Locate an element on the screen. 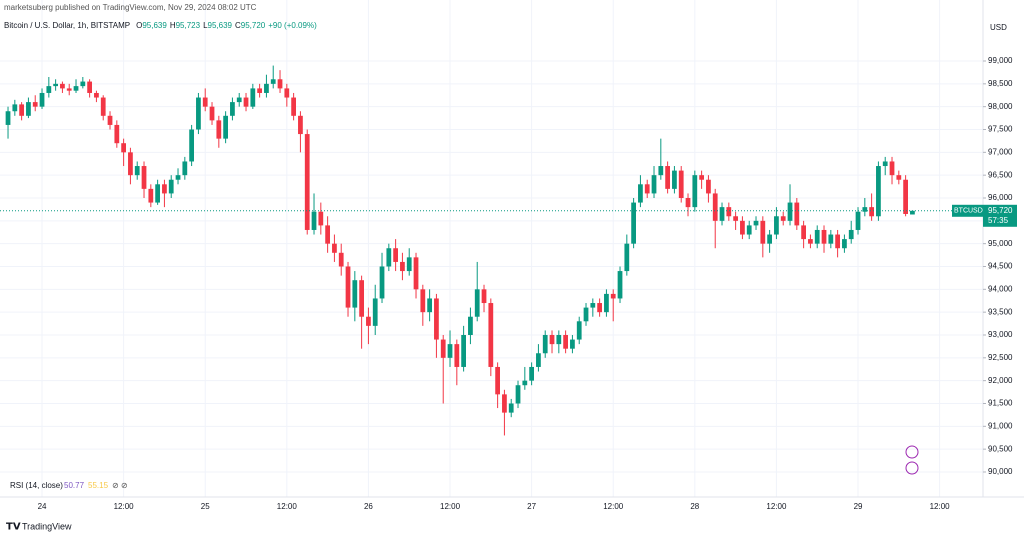 The height and width of the screenshot is (538, 1024). x-tick-label: 29 is located at coordinates (858, 506).